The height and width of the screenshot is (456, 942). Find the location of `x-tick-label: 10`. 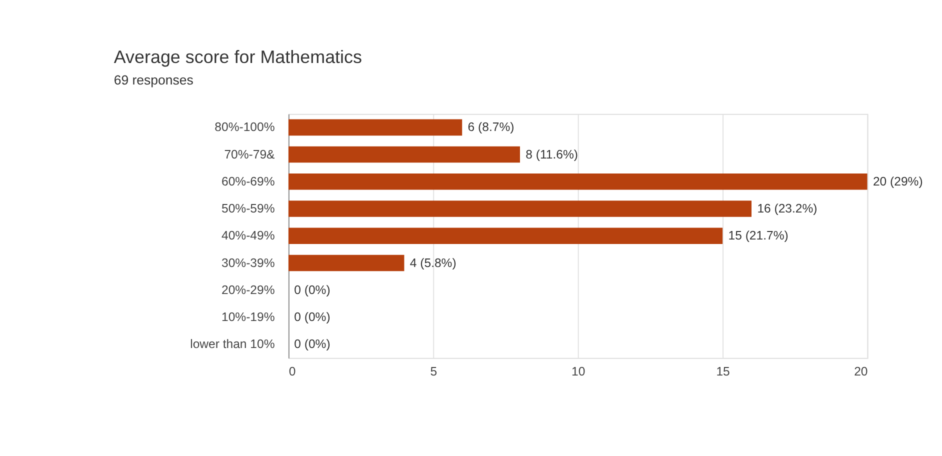

x-tick-label: 10 is located at coordinates (579, 371).